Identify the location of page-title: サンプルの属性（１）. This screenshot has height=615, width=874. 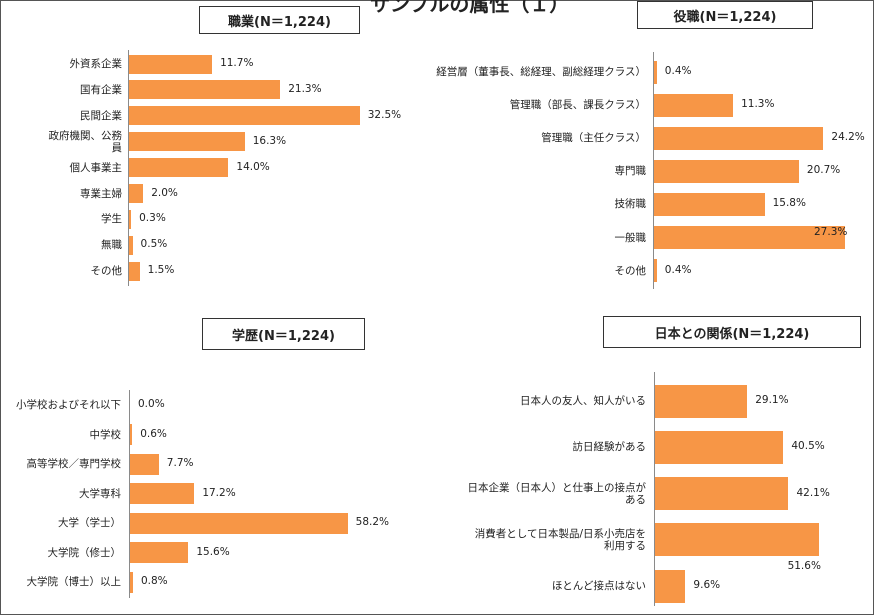
(470, 8).